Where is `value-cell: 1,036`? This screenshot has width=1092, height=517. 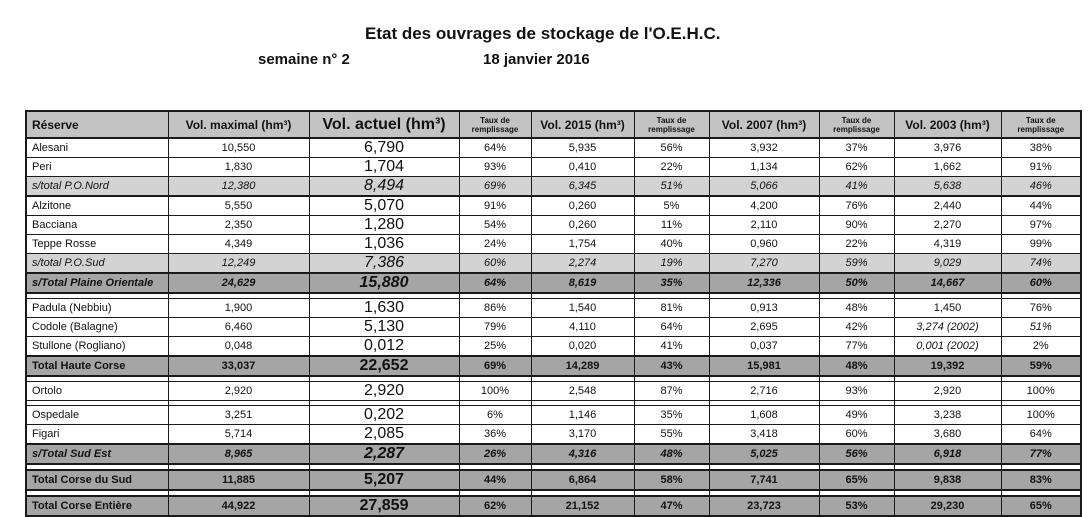 value-cell: 1,036 is located at coordinates (384, 244).